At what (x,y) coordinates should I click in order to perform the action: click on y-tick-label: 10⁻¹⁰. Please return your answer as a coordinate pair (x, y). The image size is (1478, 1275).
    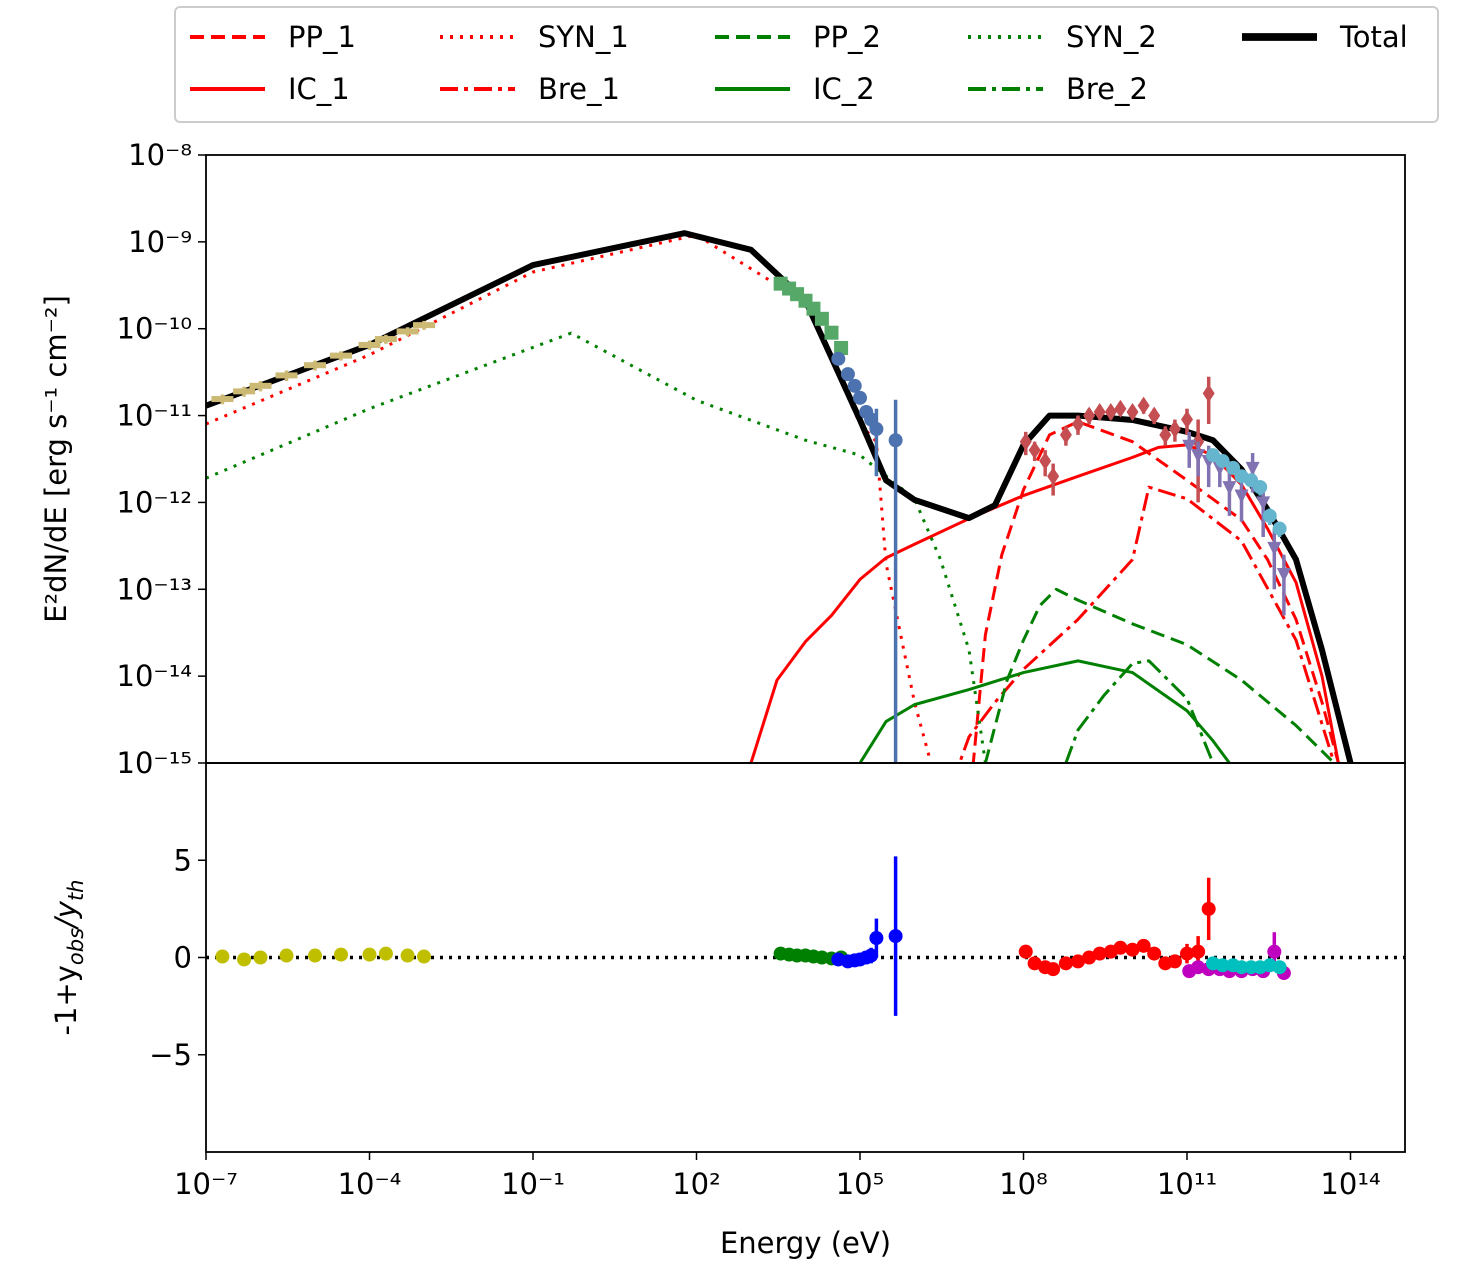
    Looking at the image, I should click on (154, 329).